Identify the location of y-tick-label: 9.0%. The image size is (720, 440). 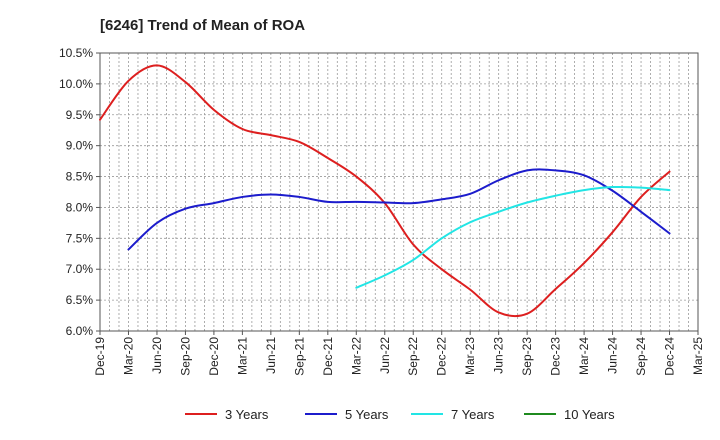
(80, 146).